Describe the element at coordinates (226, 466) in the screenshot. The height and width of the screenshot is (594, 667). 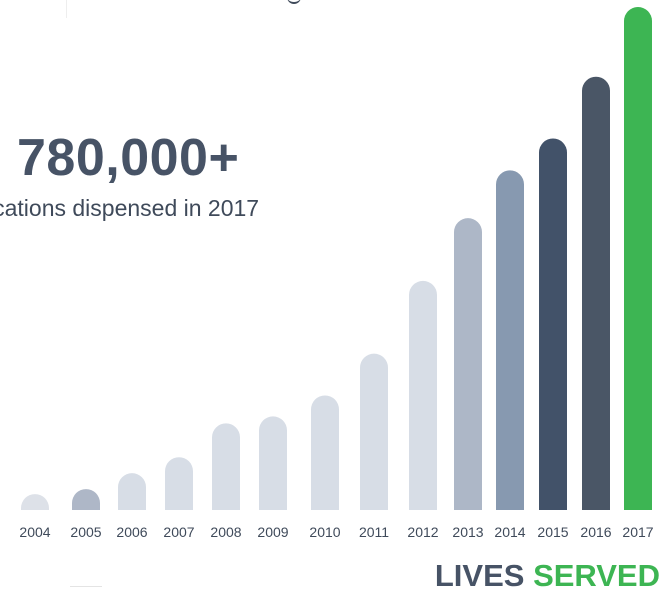
I see `bar-2008` at that location.